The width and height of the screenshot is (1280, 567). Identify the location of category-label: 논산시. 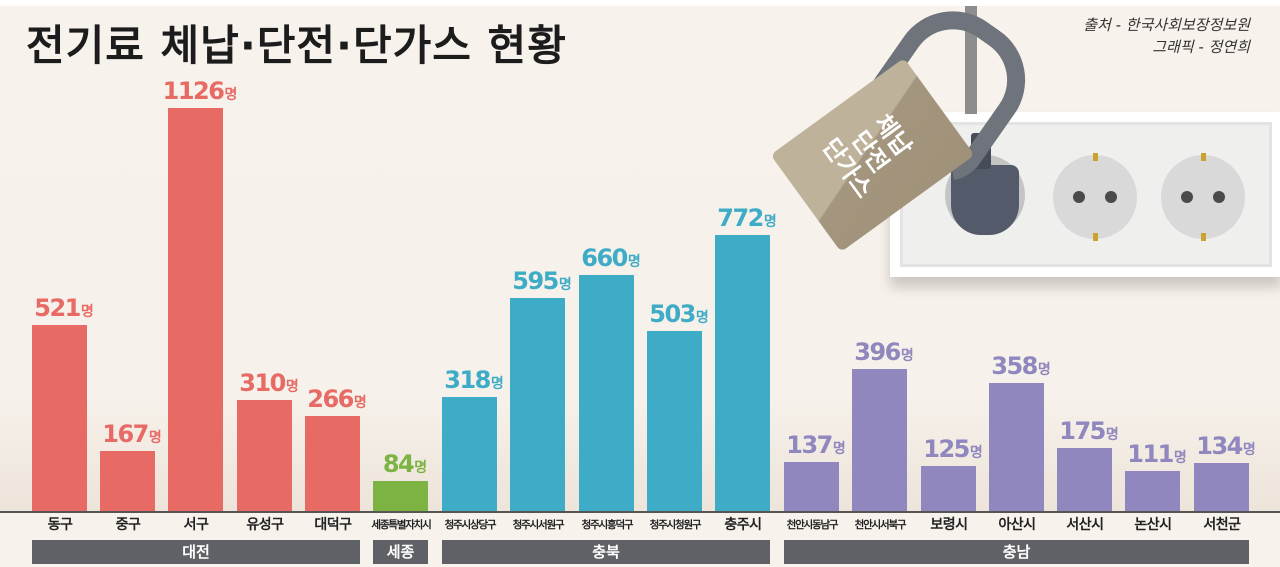
(1153, 525).